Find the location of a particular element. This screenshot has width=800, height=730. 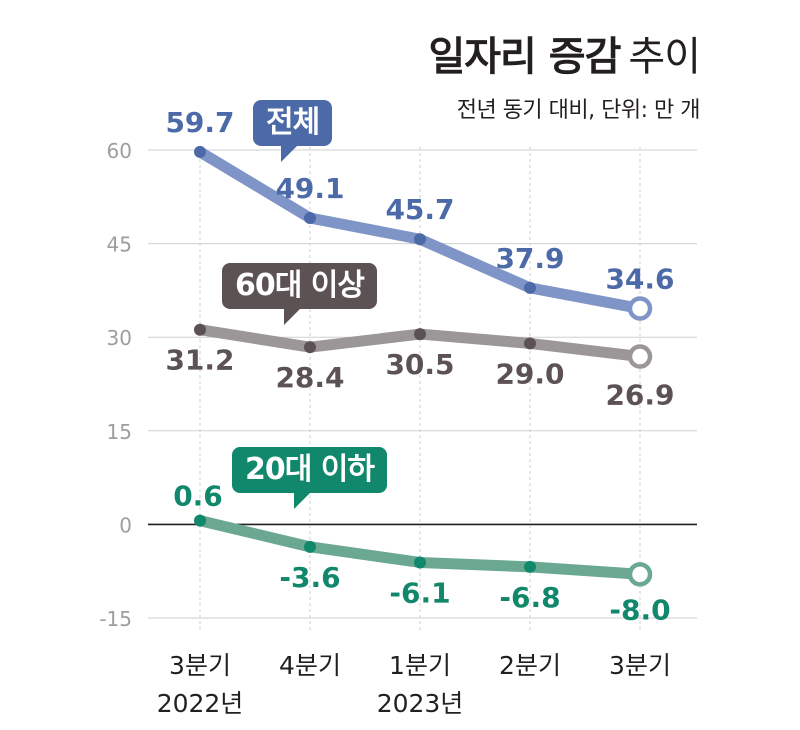

data-label-total: 45.7 is located at coordinates (419, 209).